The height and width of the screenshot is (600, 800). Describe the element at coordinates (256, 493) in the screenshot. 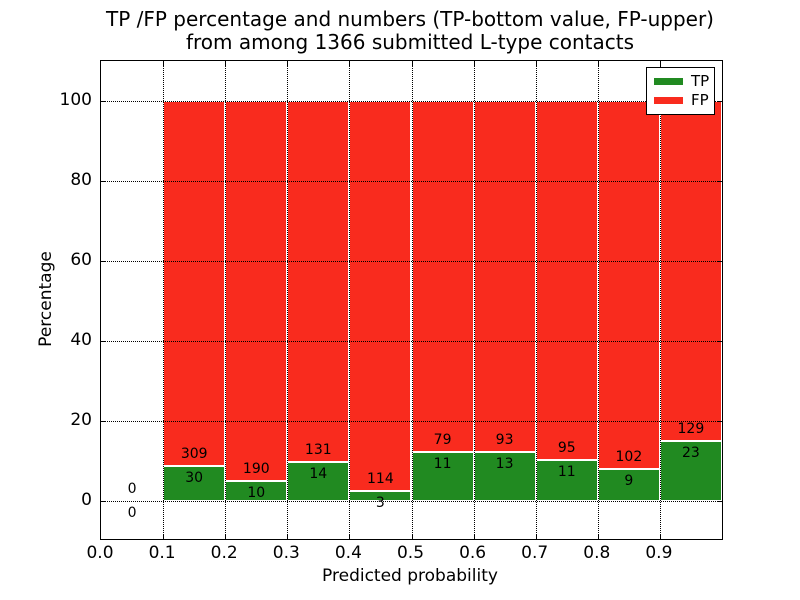

I see `tp-count-label: 10` at that location.